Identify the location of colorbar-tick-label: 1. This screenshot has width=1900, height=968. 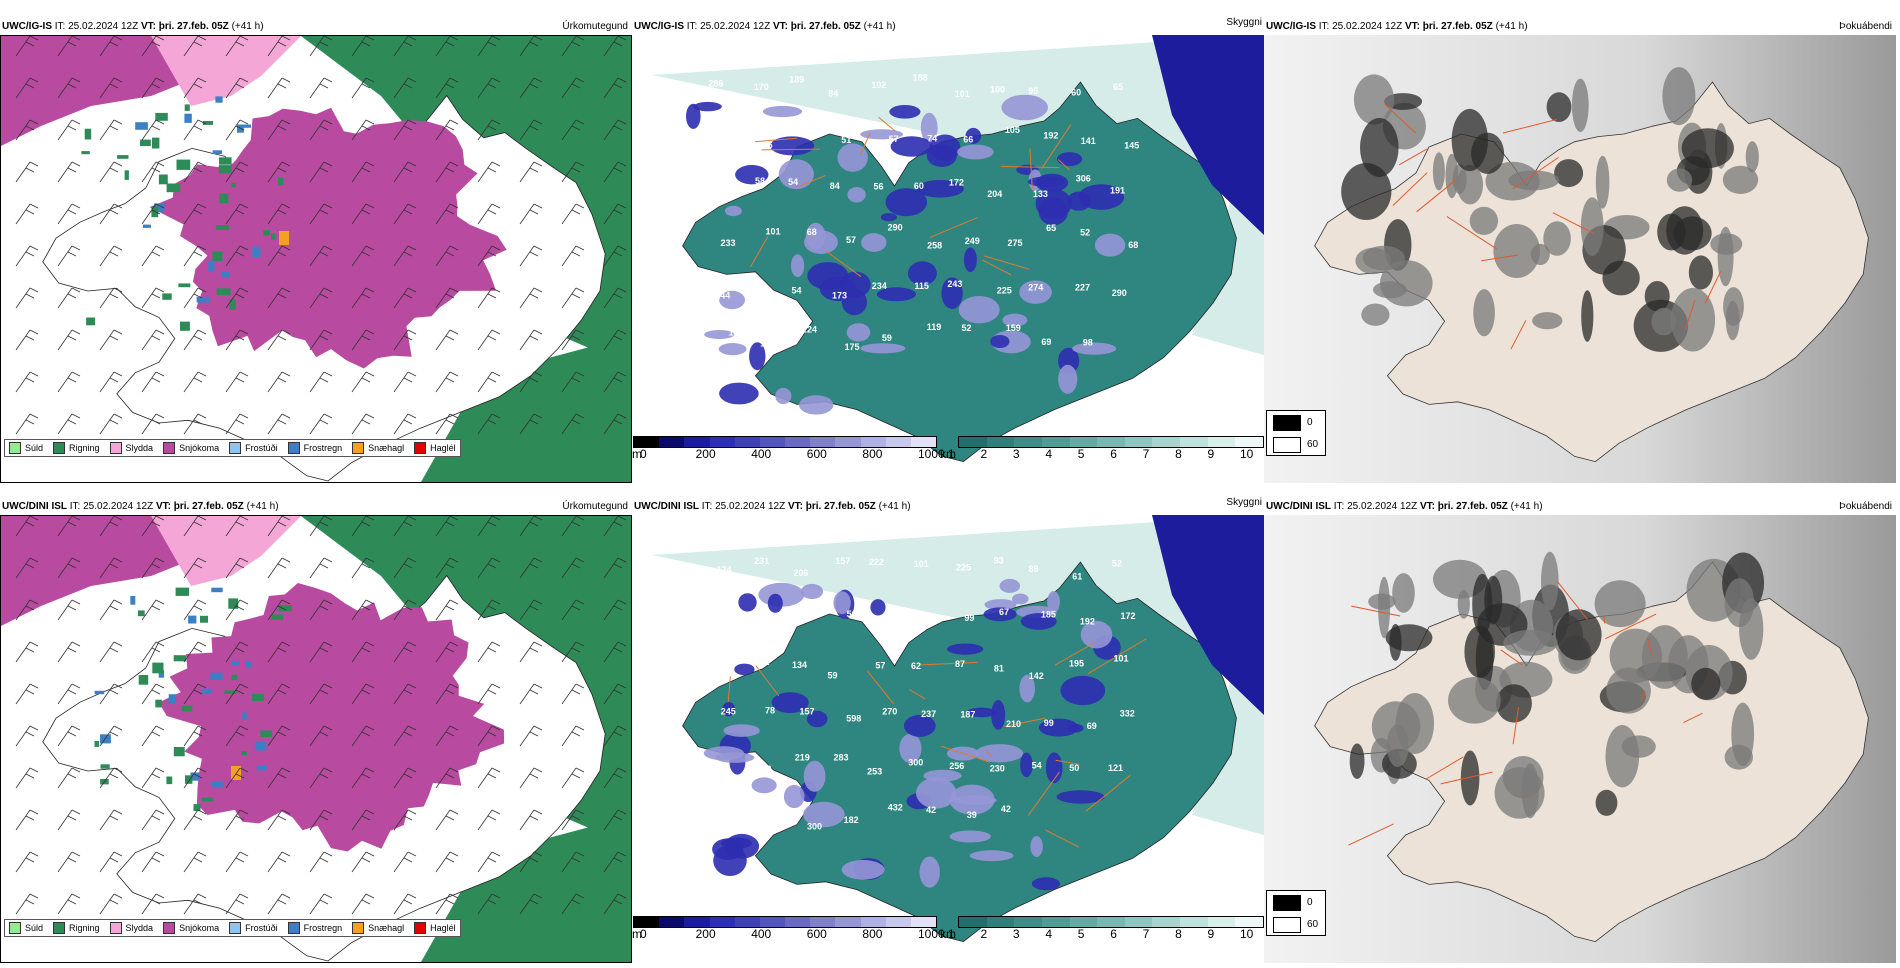
(951, 934).